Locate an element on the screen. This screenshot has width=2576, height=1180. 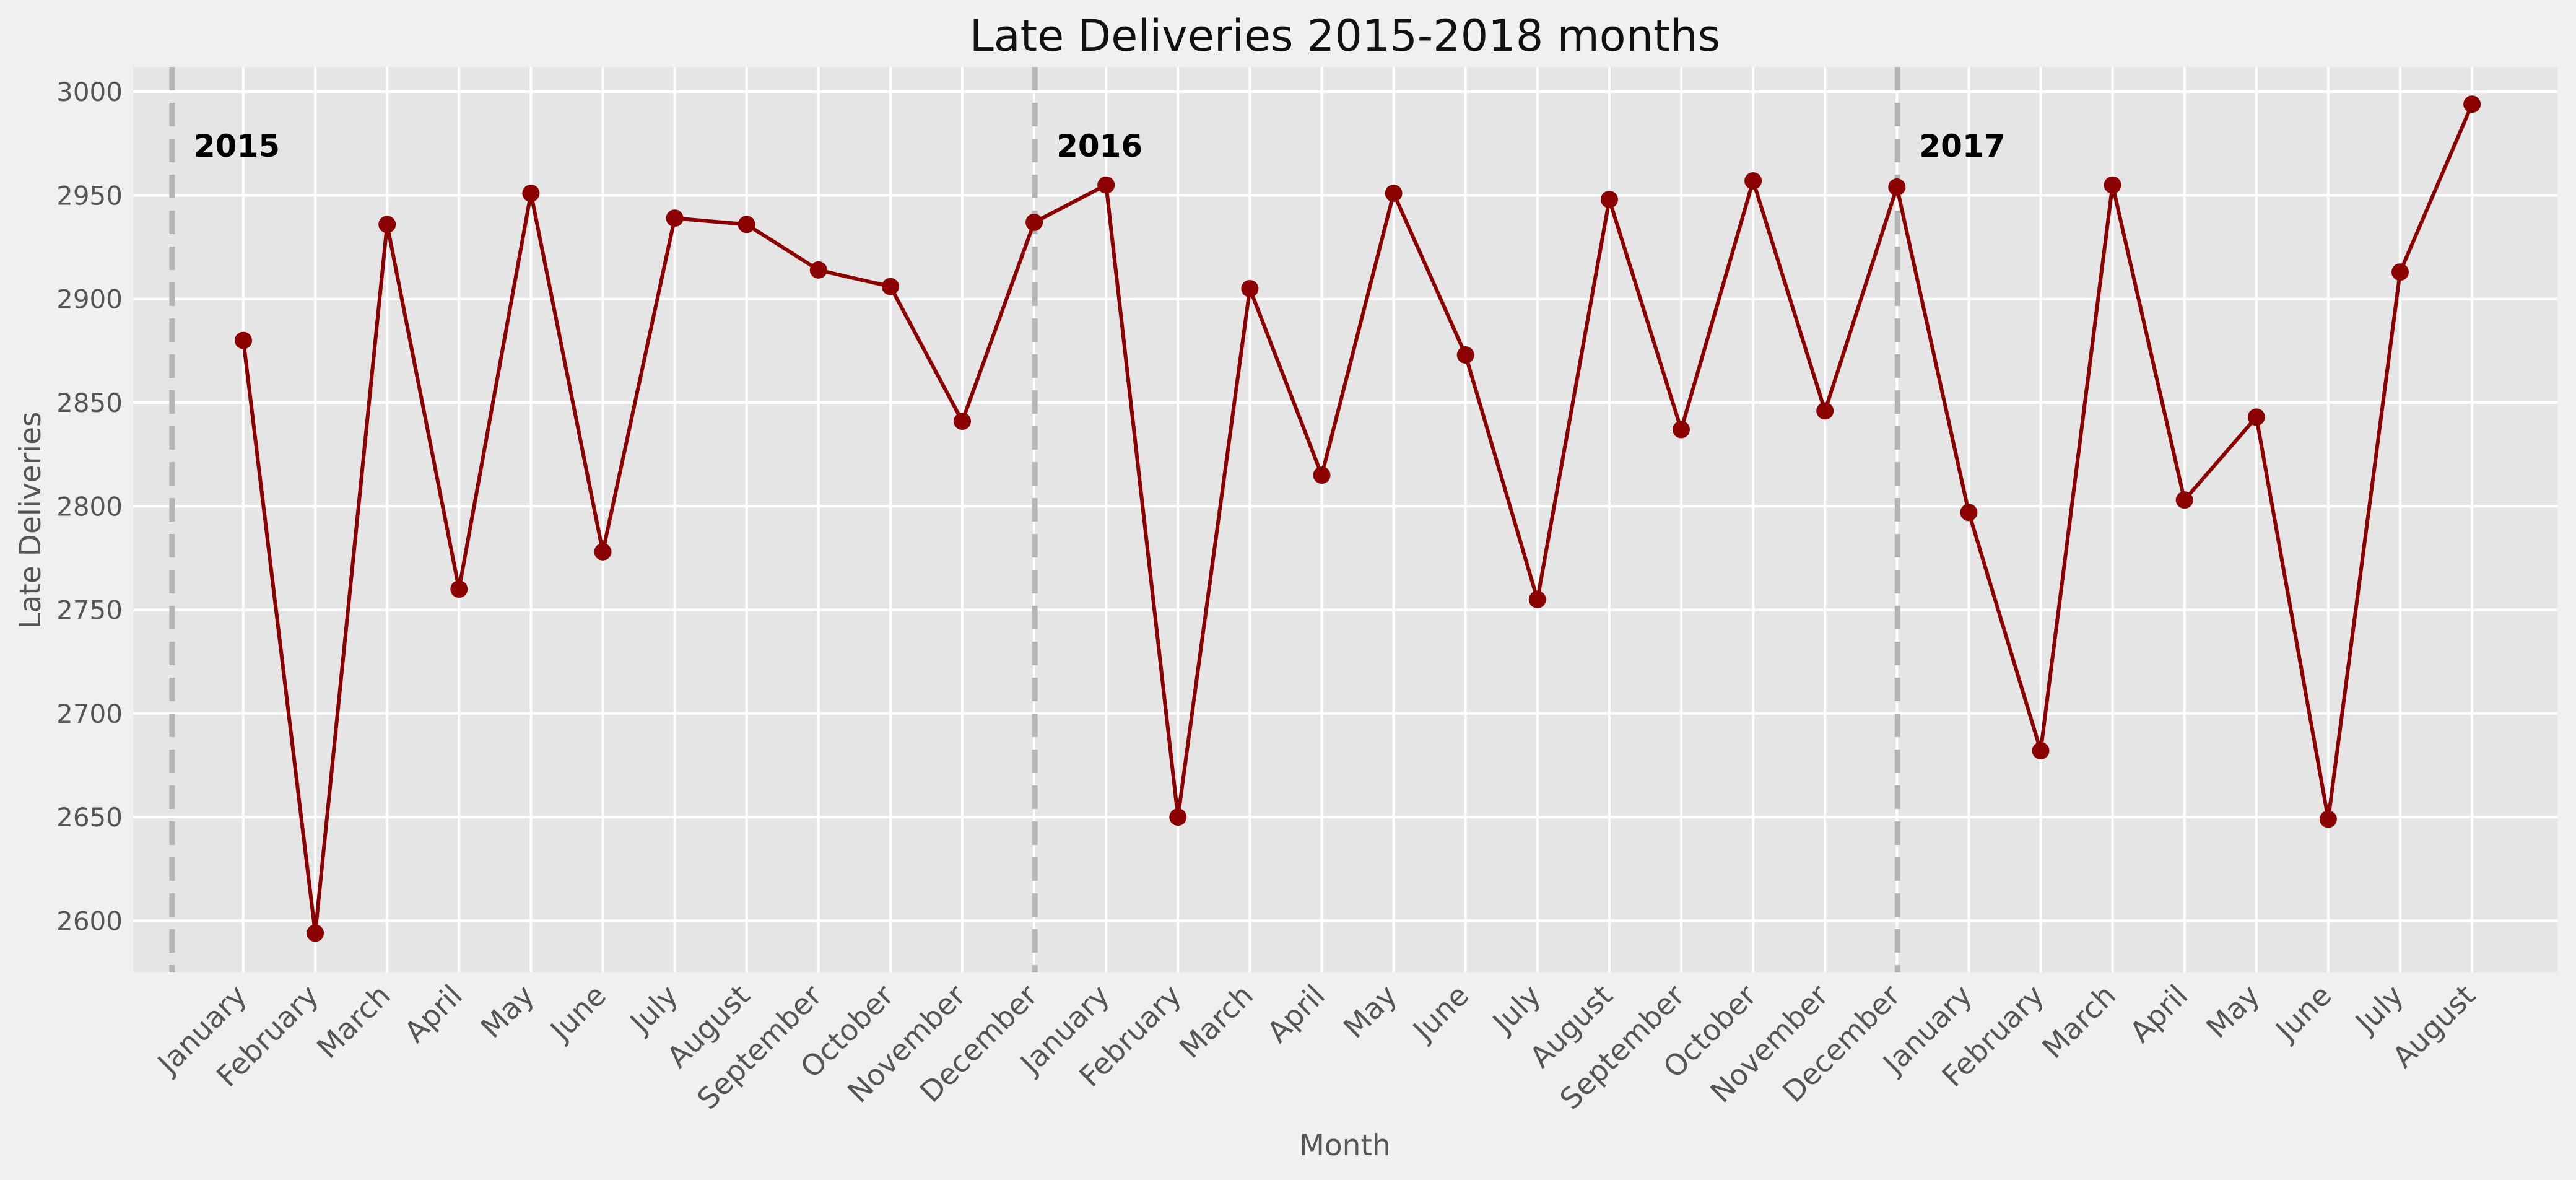
y-tick-label: 2800 is located at coordinates (89, 506).